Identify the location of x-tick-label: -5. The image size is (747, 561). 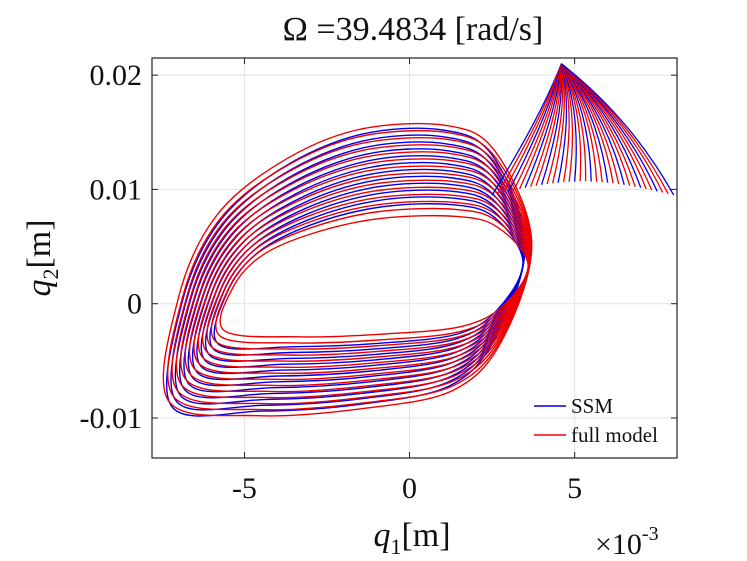
(244, 488).